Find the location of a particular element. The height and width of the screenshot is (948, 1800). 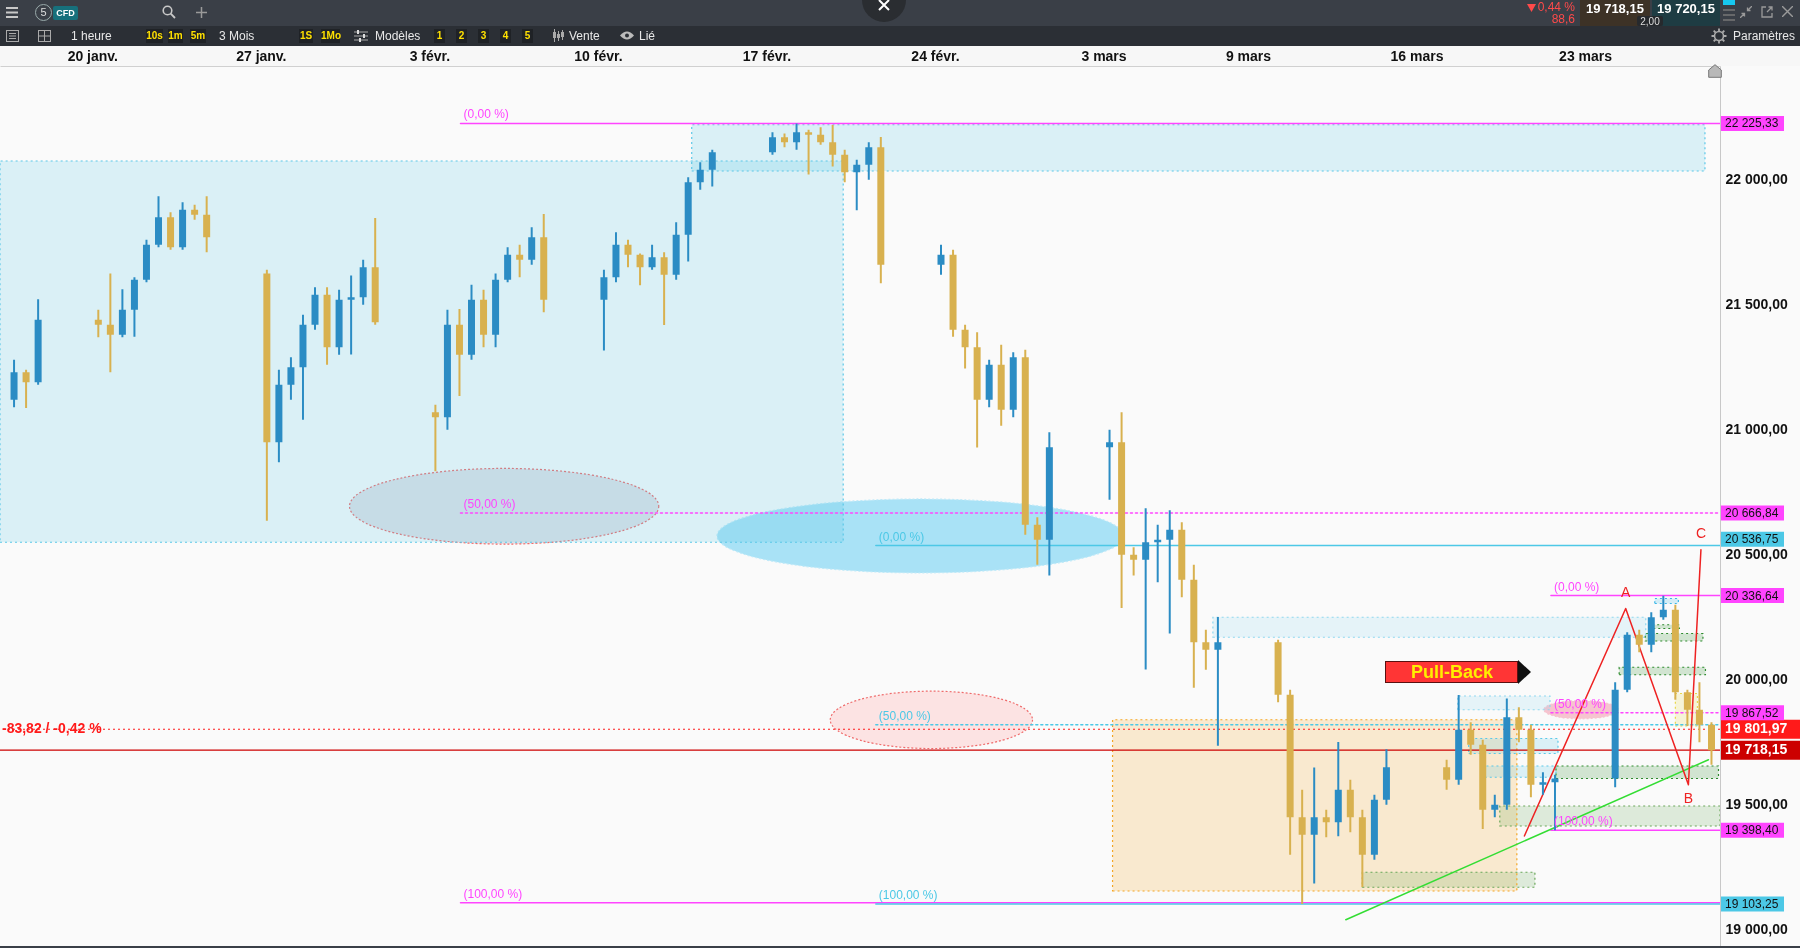

y-tick-label: 21 500,00 is located at coordinates (1756, 304).